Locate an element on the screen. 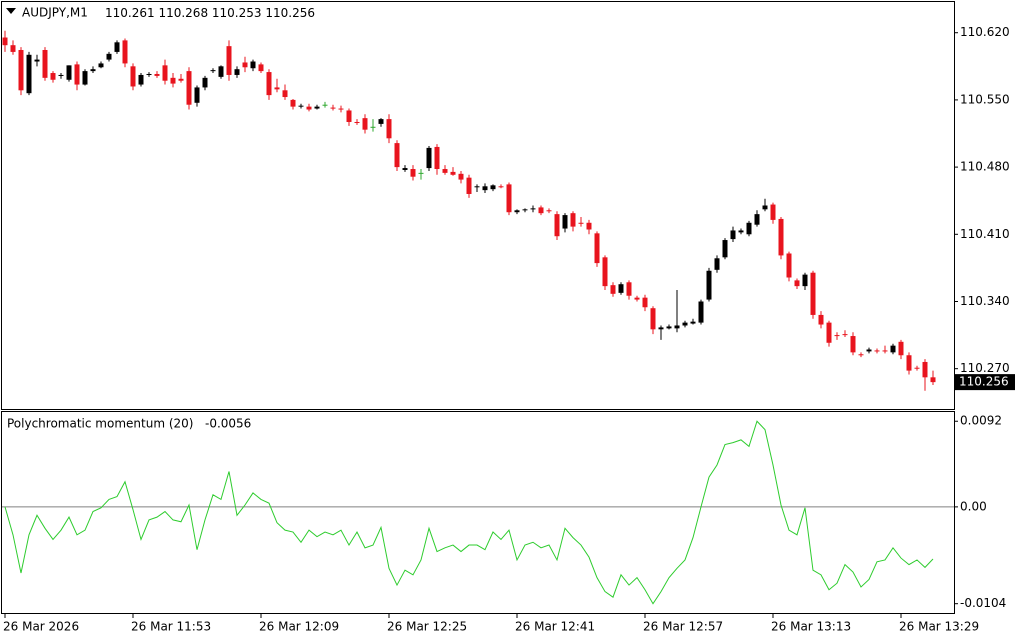 The height and width of the screenshot is (640, 1024). x-tick-label: 26 Mar 2026 is located at coordinates (41, 627).